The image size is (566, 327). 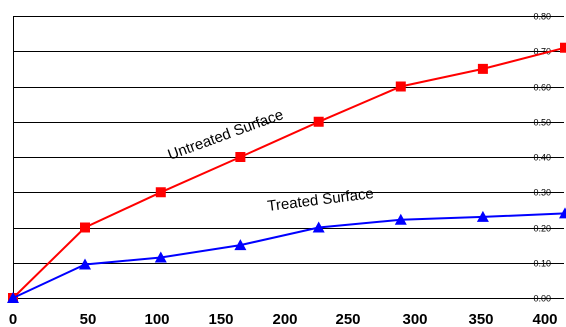 What do you see at coordinates (542, 193) in the screenshot?
I see `y-tick-label: 0.30` at bounding box center [542, 193].